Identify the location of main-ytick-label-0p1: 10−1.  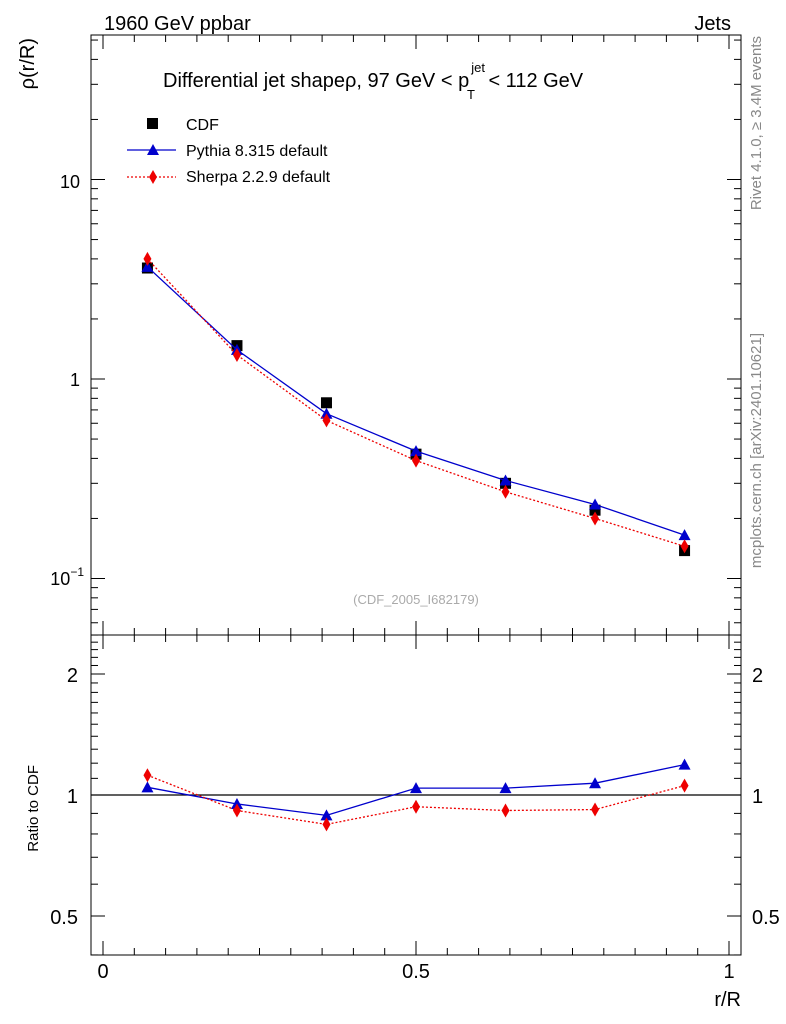
(67, 577).